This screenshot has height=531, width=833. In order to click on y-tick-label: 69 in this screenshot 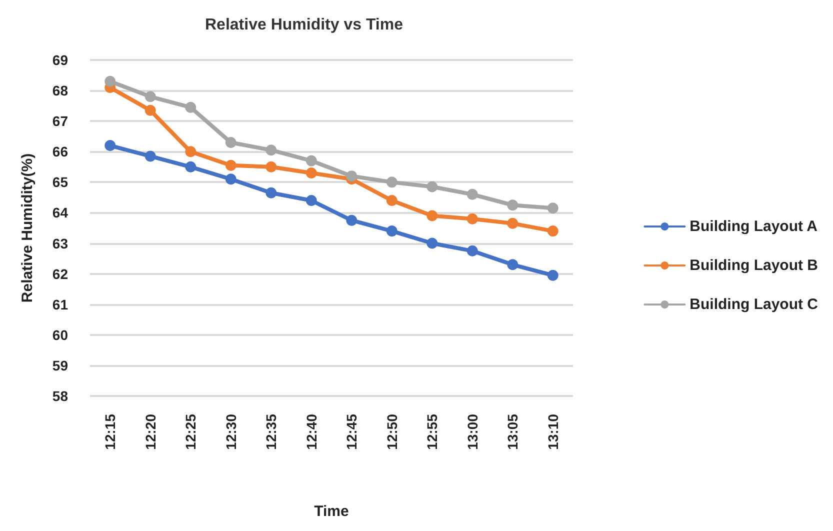, I will do `click(60, 60)`.